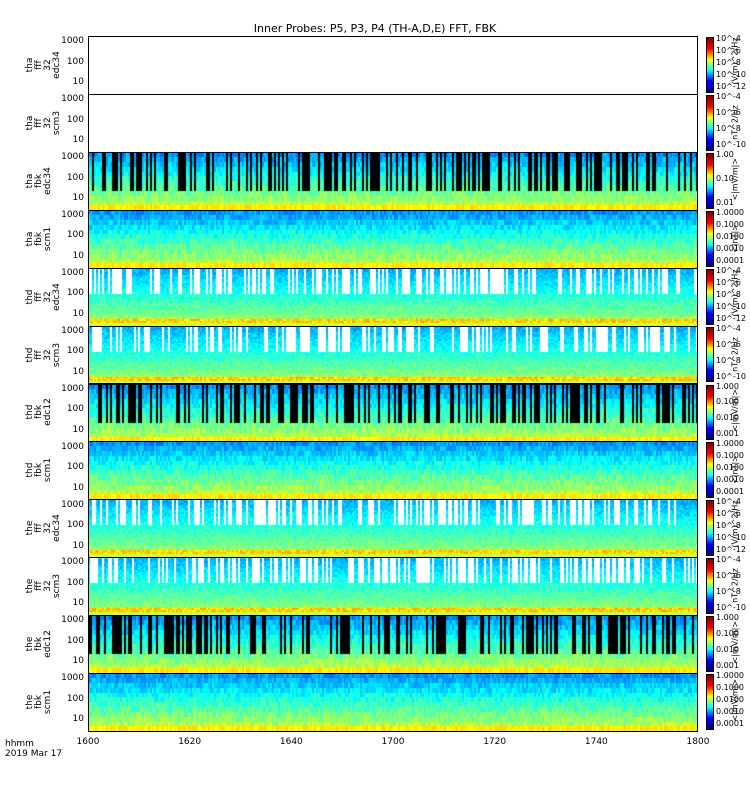 The image size is (750, 800). Describe the element at coordinates (731, 74) in the screenshot. I see `panel-1-cbar-tick-4: 10^-10` at that location.